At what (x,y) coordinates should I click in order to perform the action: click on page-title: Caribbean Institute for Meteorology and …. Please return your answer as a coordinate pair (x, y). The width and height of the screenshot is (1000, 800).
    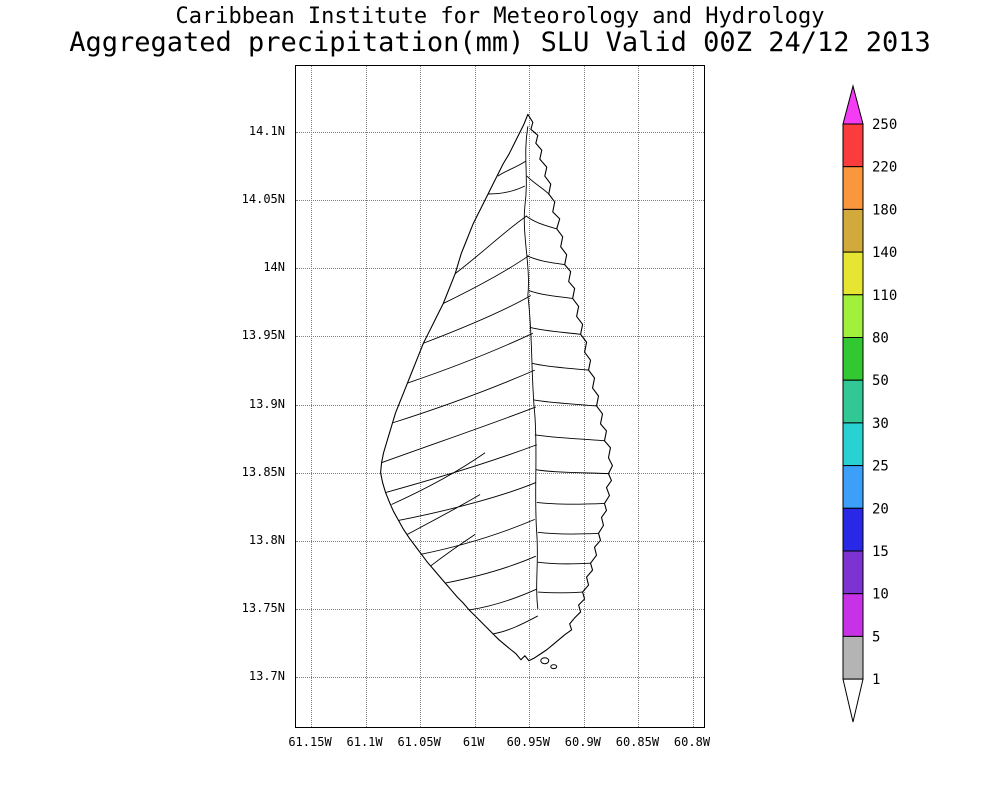
    Looking at the image, I should click on (500, 16).